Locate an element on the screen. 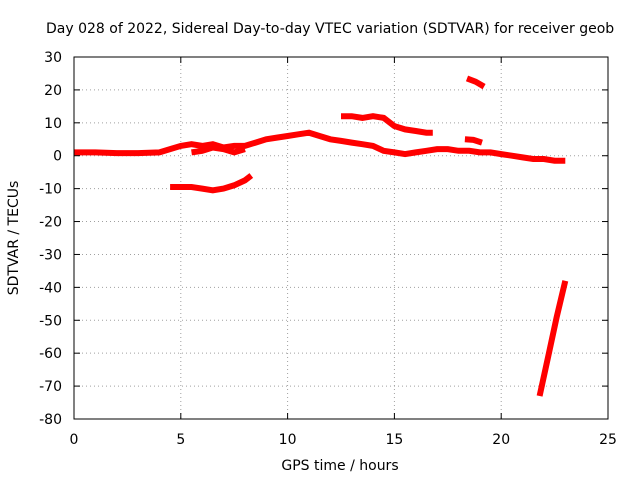 This screenshot has width=640, height=480. y-tick-label: -10 is located at coordinates (50, 190).